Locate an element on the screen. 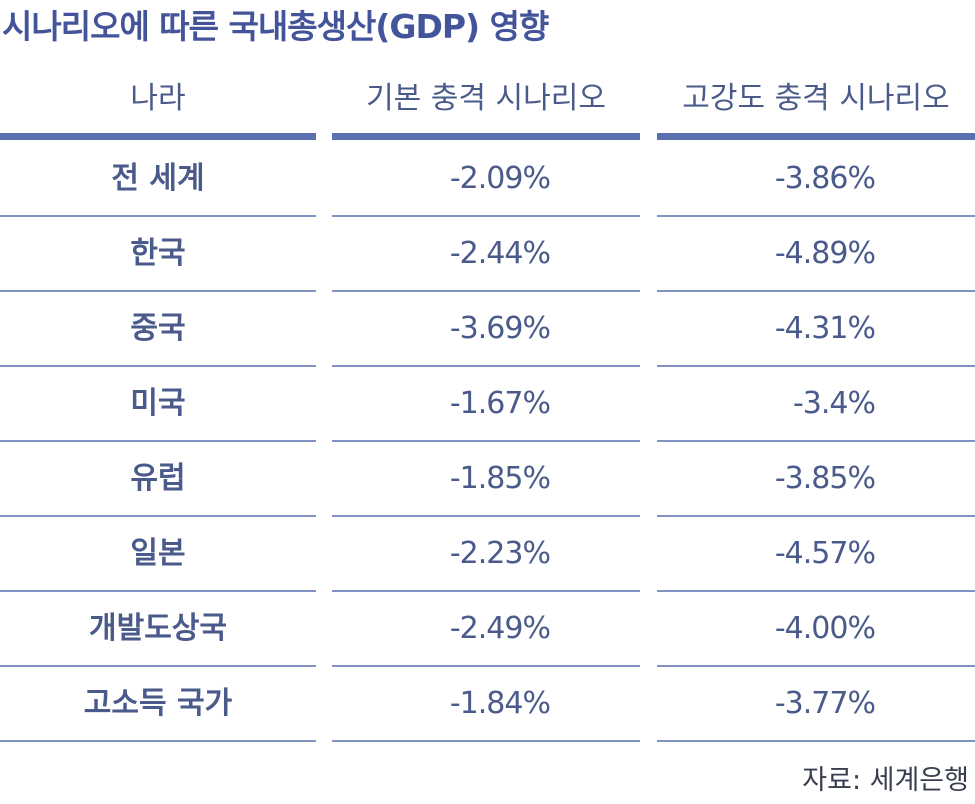  table-cell-high: -3.4% is located at coordinates (834, 403).